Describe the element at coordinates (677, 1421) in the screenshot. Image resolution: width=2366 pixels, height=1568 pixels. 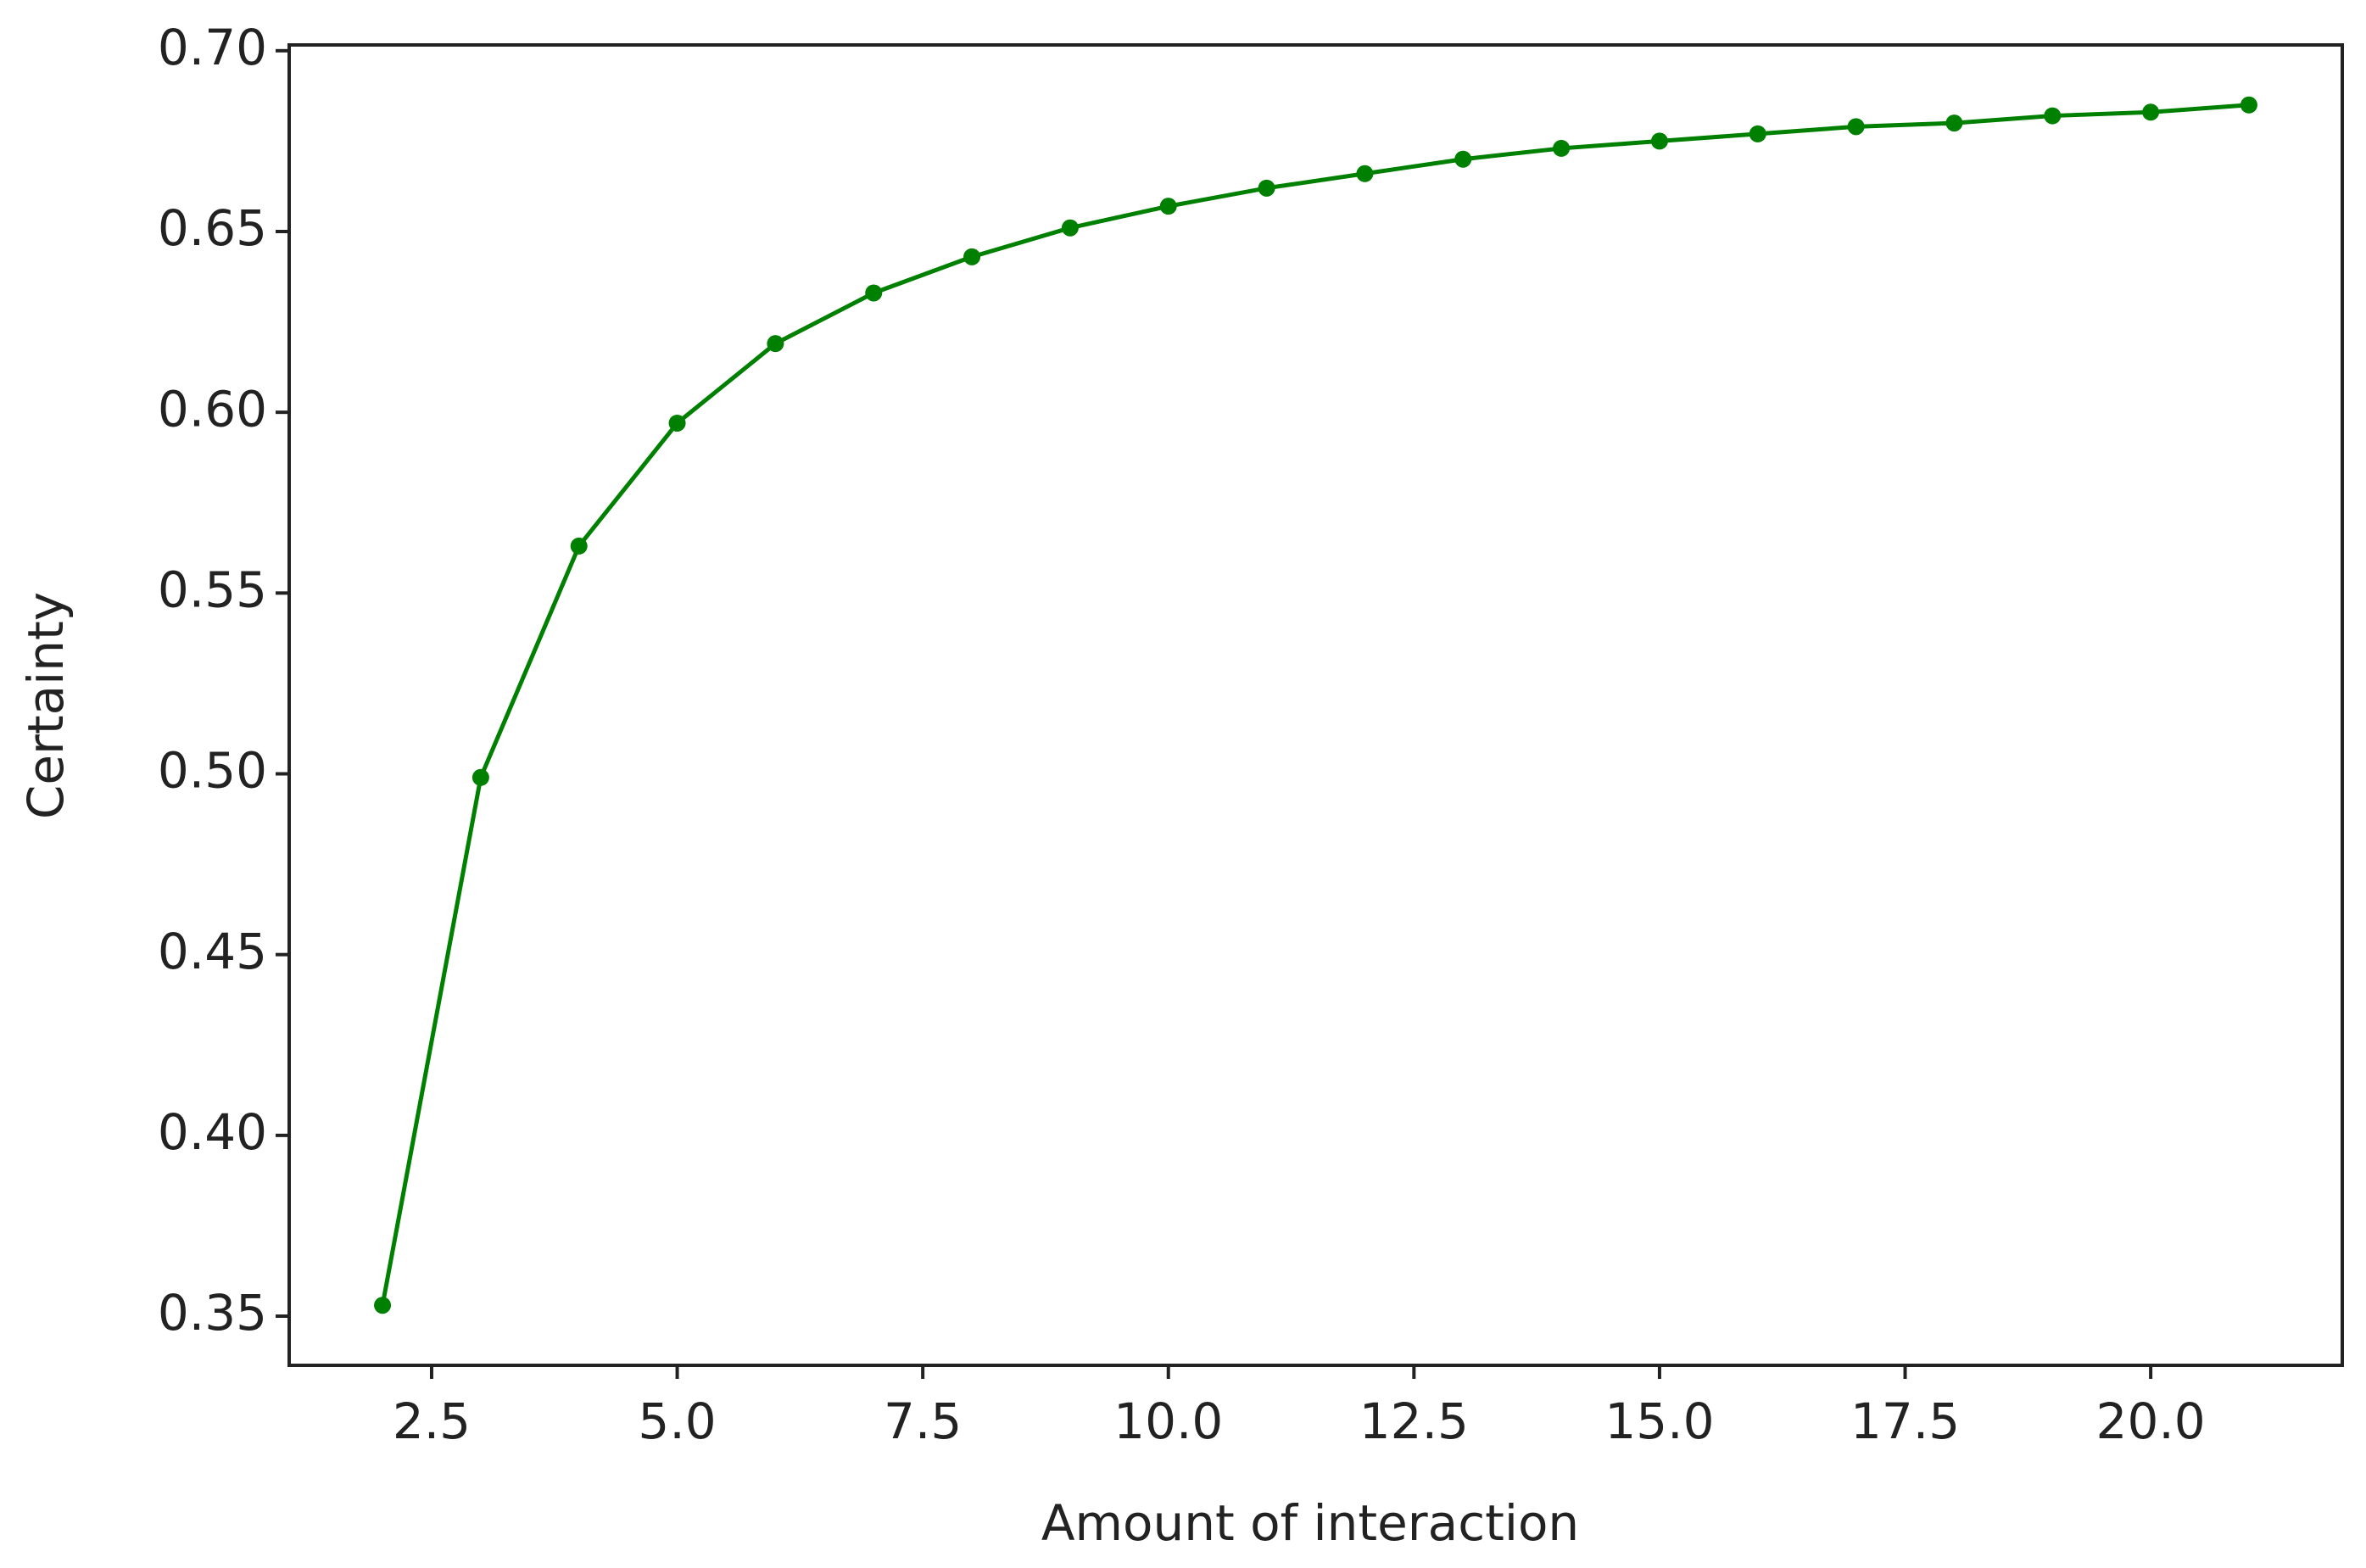
I see `x-tick-label: 5.0` at that location.